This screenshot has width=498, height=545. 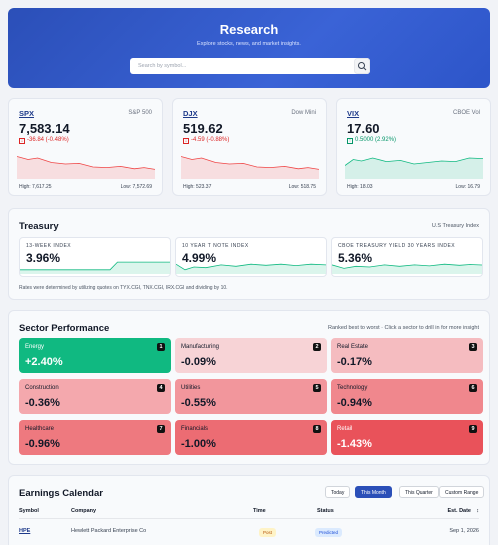 What do you see at coordinates (462, 492) in the screenshot?
I see `filter-button: Custom Range` at bounding box center [462, 492].